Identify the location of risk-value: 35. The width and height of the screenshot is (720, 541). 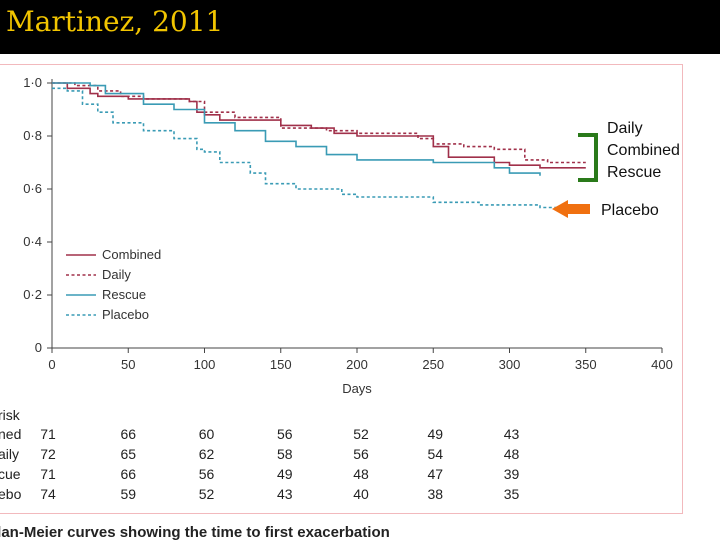
(512, 494).